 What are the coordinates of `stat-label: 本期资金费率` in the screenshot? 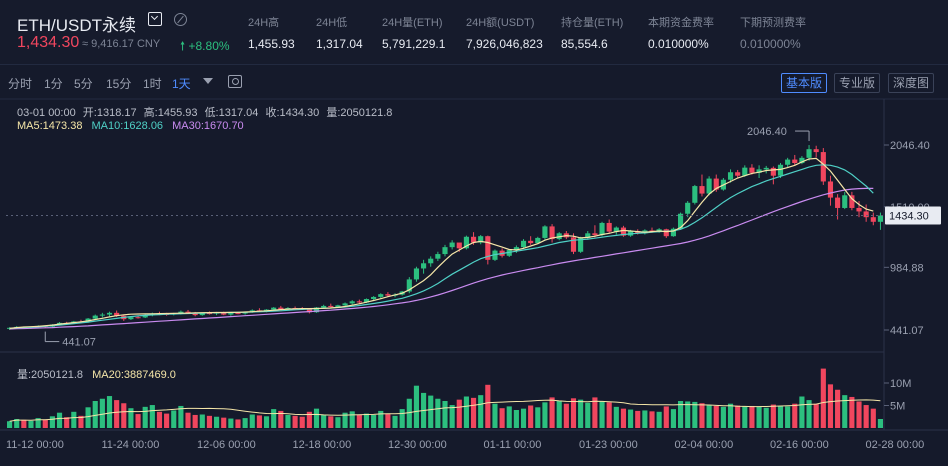 It's located at (681, 23).